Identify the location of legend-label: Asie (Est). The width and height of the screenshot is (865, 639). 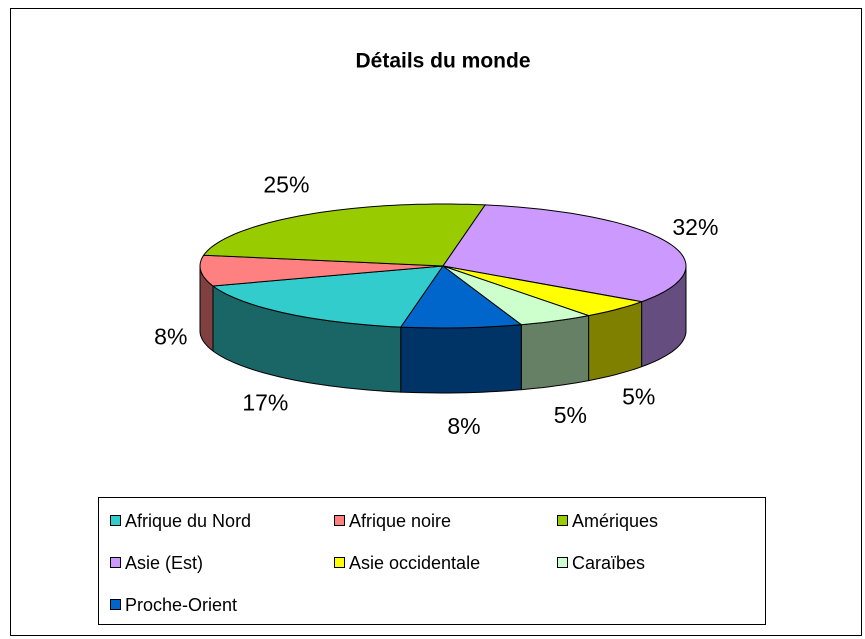
(164, 563).